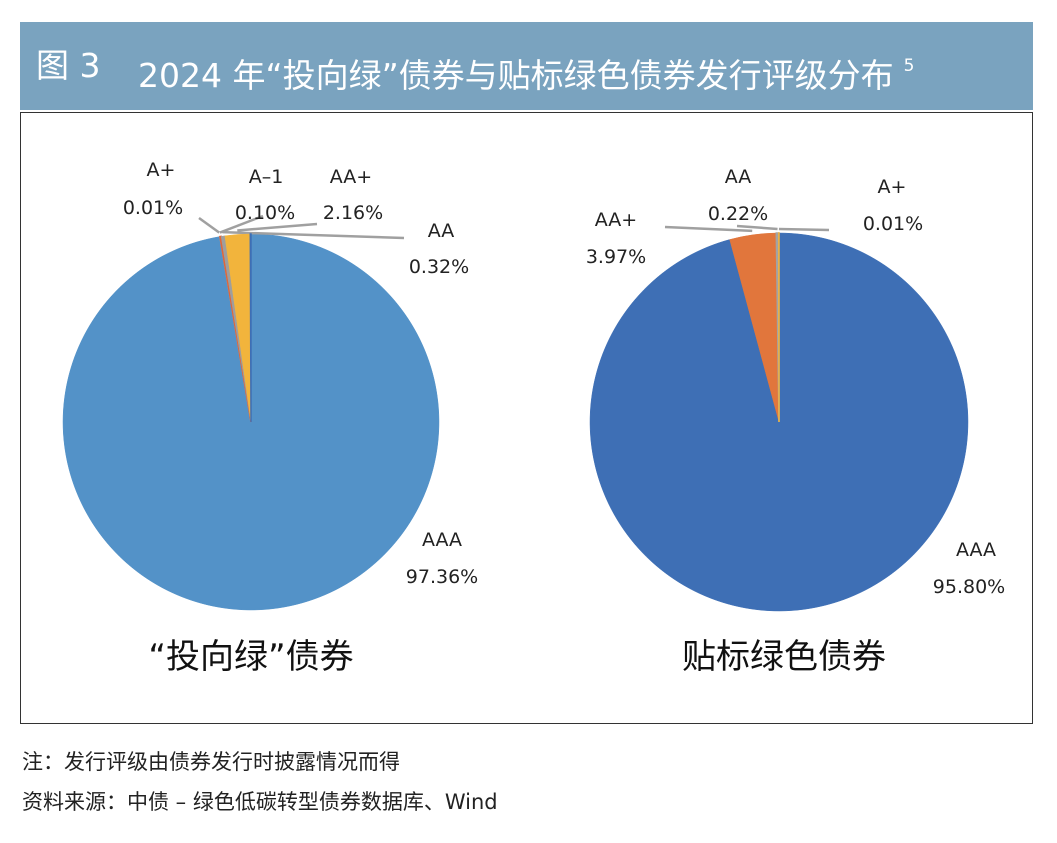  Describe the element at coordinates (909, 66) in the screenshot. I see `figure-footnote-marker: 5` at that location.